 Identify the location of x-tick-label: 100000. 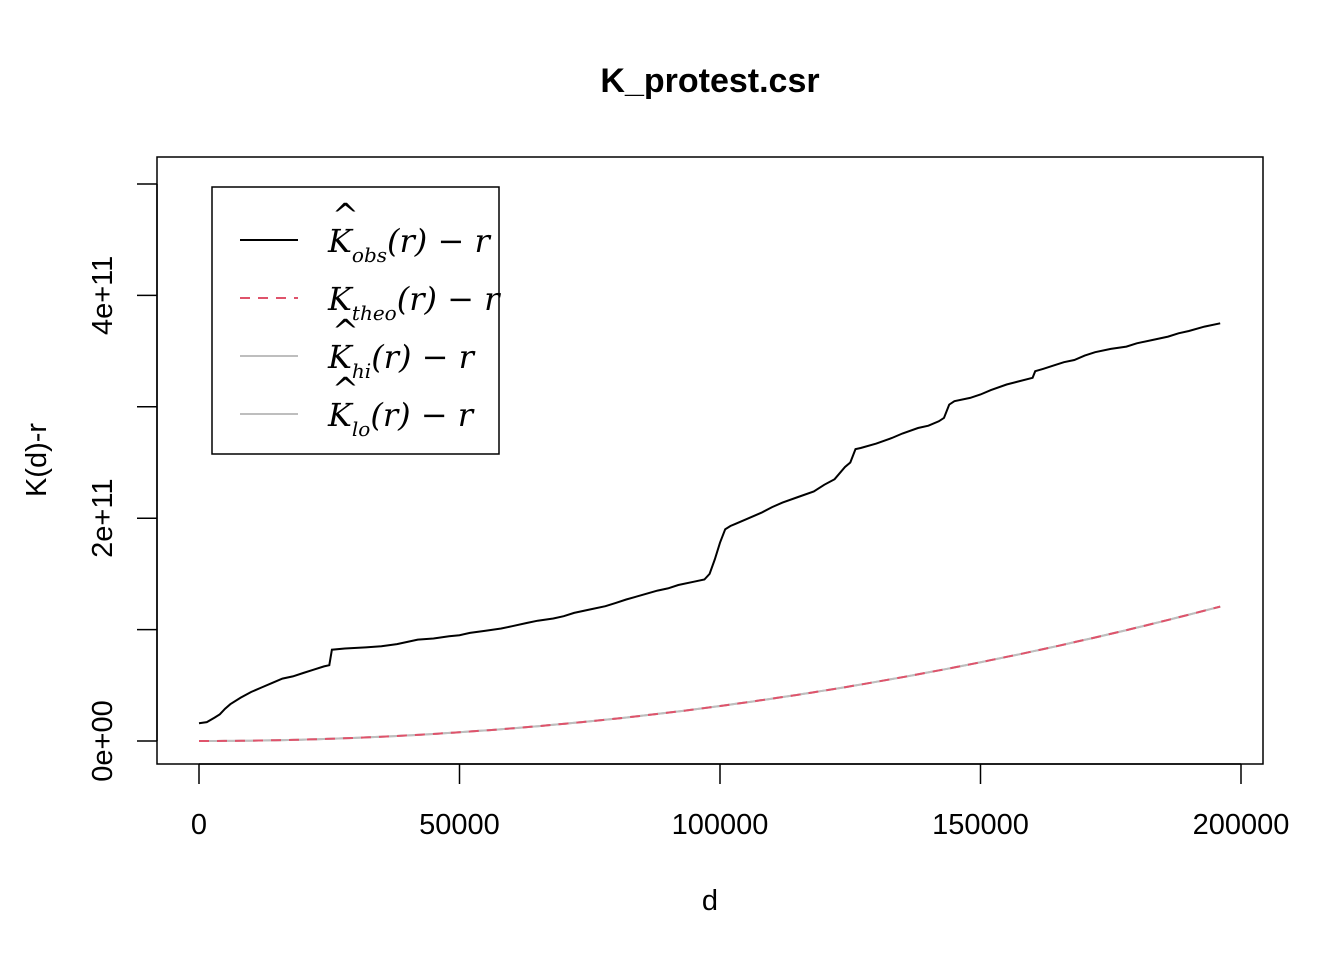
(720, 825).